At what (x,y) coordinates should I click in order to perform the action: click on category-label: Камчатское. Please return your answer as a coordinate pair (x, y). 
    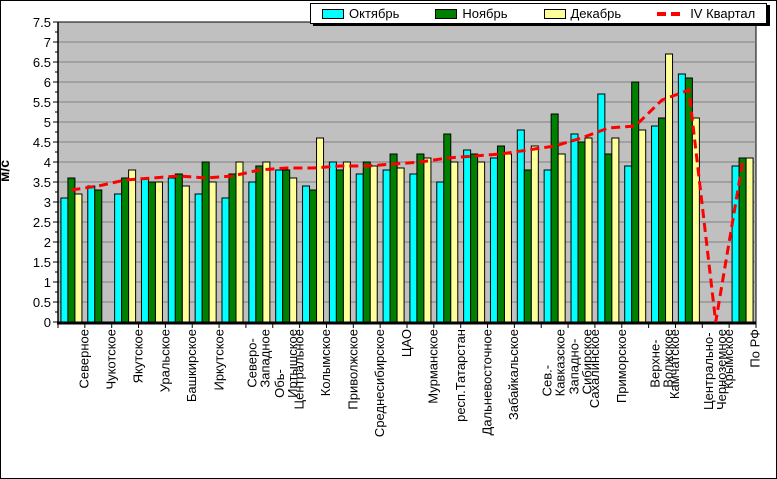
    Looking at the image, I should click on (675, 364).